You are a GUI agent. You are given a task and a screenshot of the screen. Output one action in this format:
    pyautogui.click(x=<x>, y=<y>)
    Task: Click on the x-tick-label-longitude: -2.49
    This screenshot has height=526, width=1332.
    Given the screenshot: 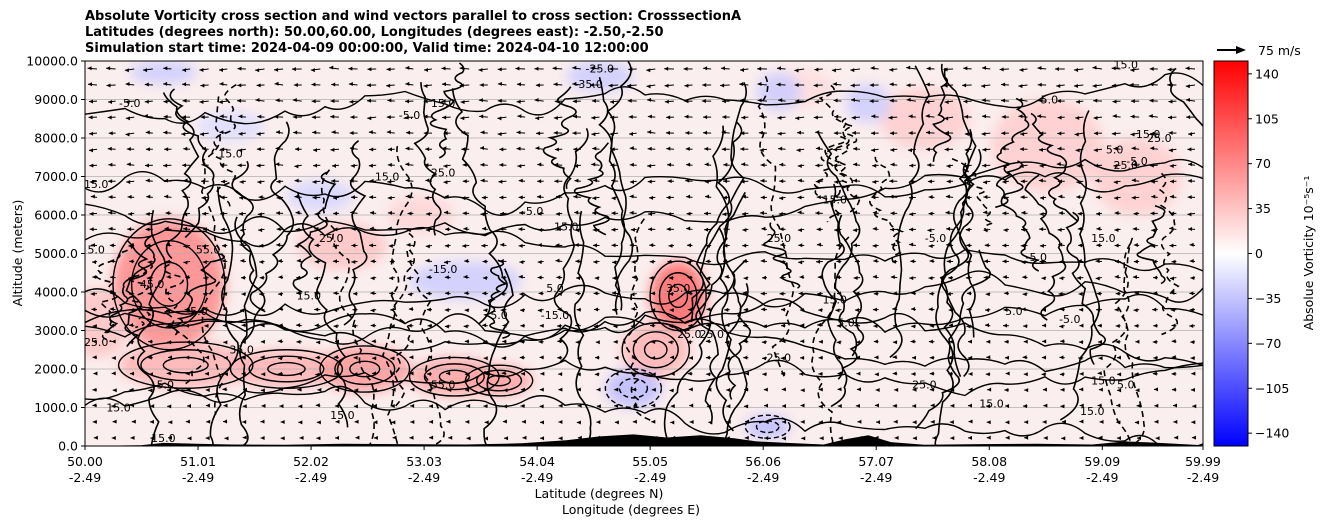 What is the action you would take?
    pyautogui.click(x=650, y=477)
    